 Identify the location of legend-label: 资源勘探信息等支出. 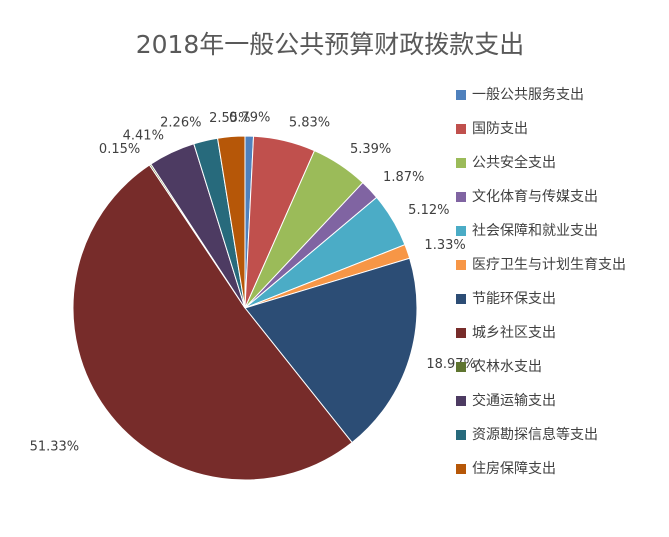
(535, 434).